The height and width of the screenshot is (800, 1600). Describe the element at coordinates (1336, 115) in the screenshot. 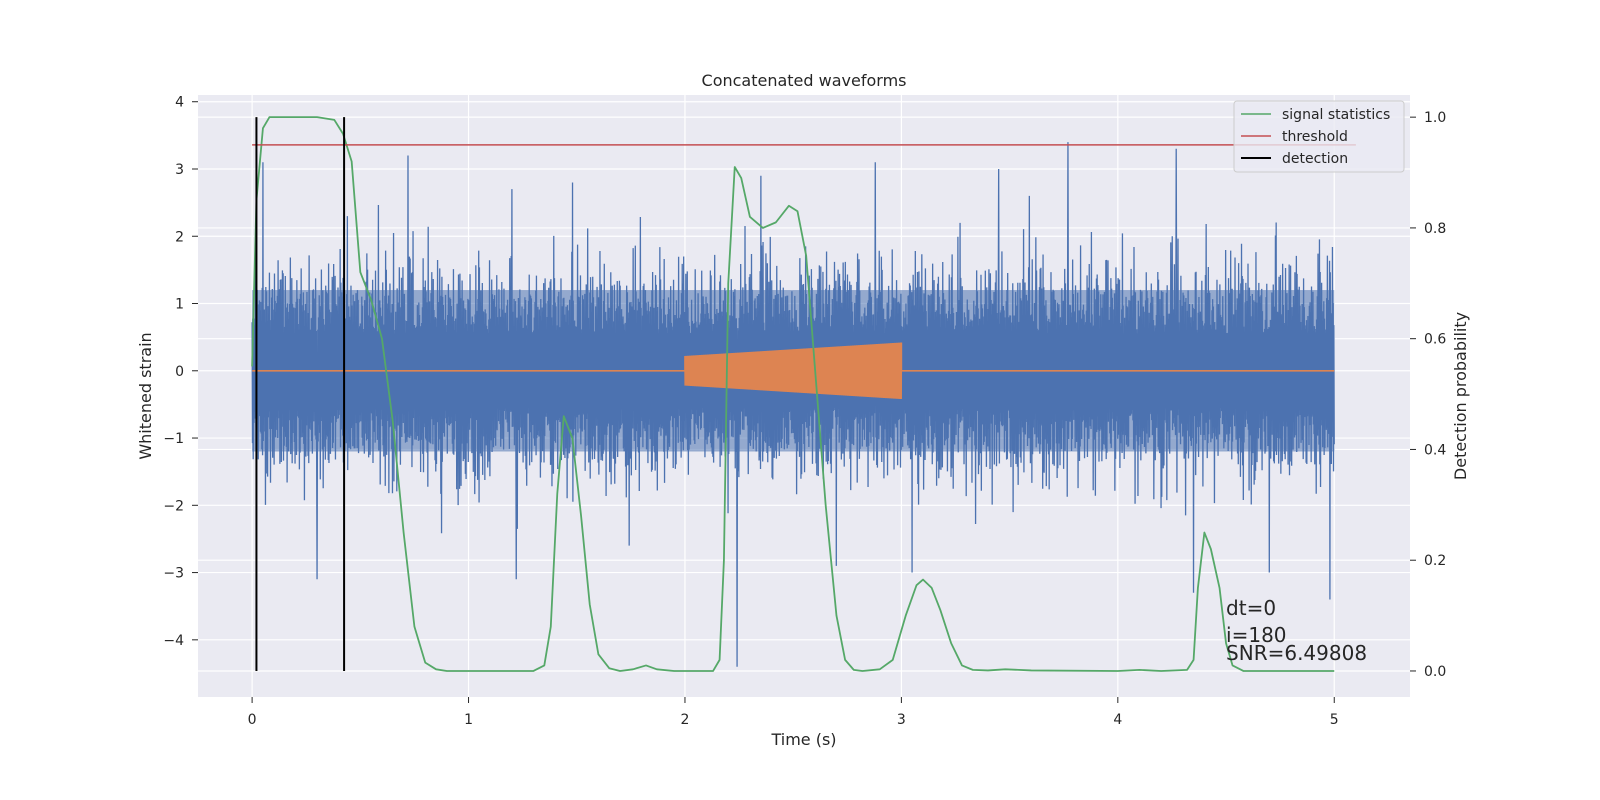

I see `legend-label-signal-statistics: signal statistics` at that location.